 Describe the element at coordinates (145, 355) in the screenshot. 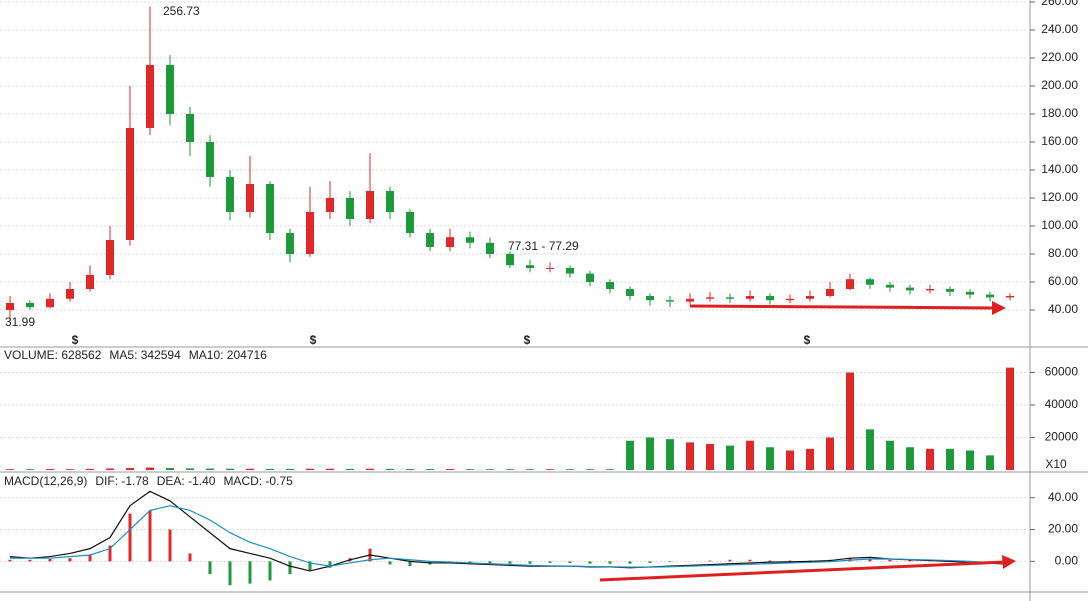

I see `panel-header: MA5: 342594` at that location.